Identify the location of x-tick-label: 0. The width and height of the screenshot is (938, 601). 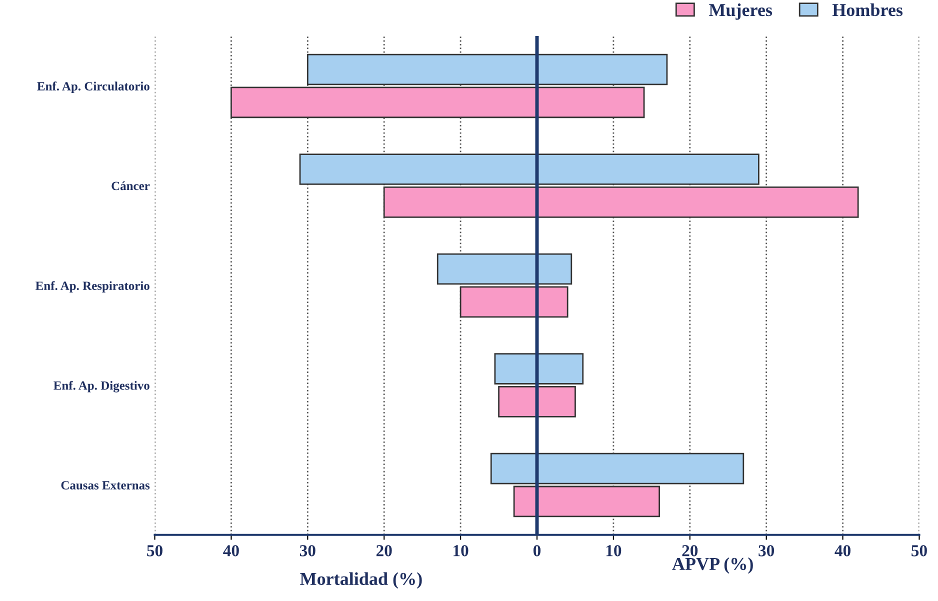
(537, 550).